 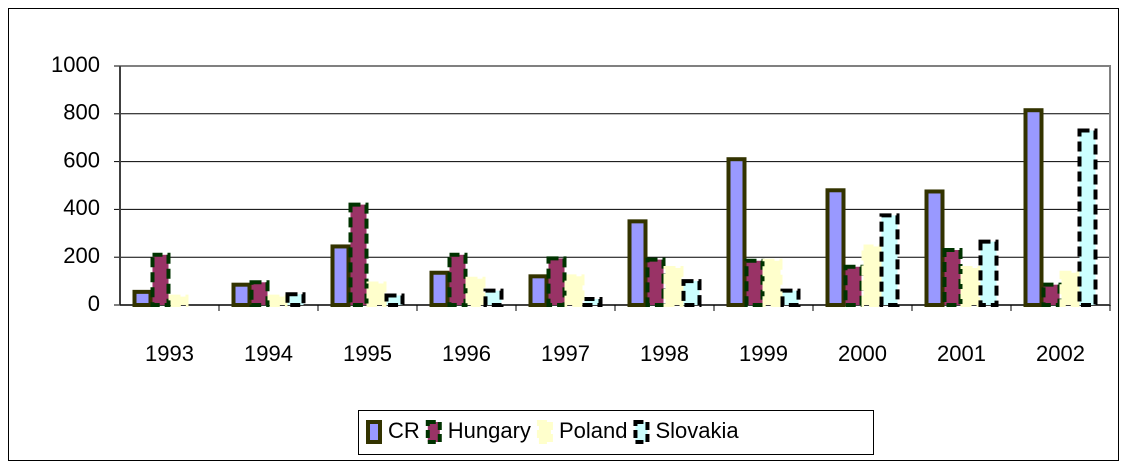 I want to click on x-tick-label: 1997, so click(x=565, y=353).